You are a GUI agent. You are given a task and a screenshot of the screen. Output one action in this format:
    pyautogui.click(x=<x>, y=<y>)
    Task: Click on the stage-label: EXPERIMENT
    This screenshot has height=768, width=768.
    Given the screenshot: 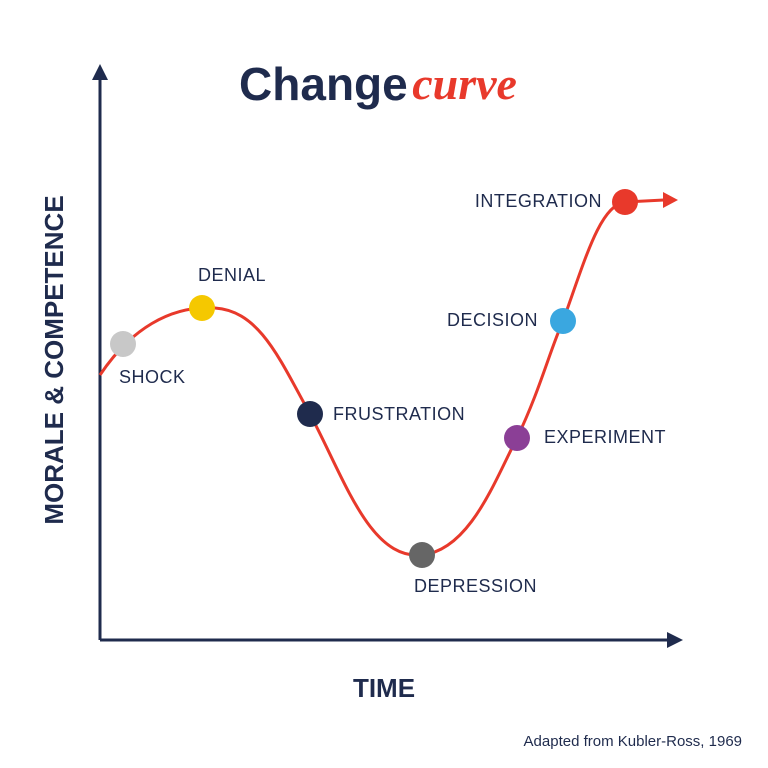 What is the action you would take?
    pyautogui.click(x=605, y=437)
    